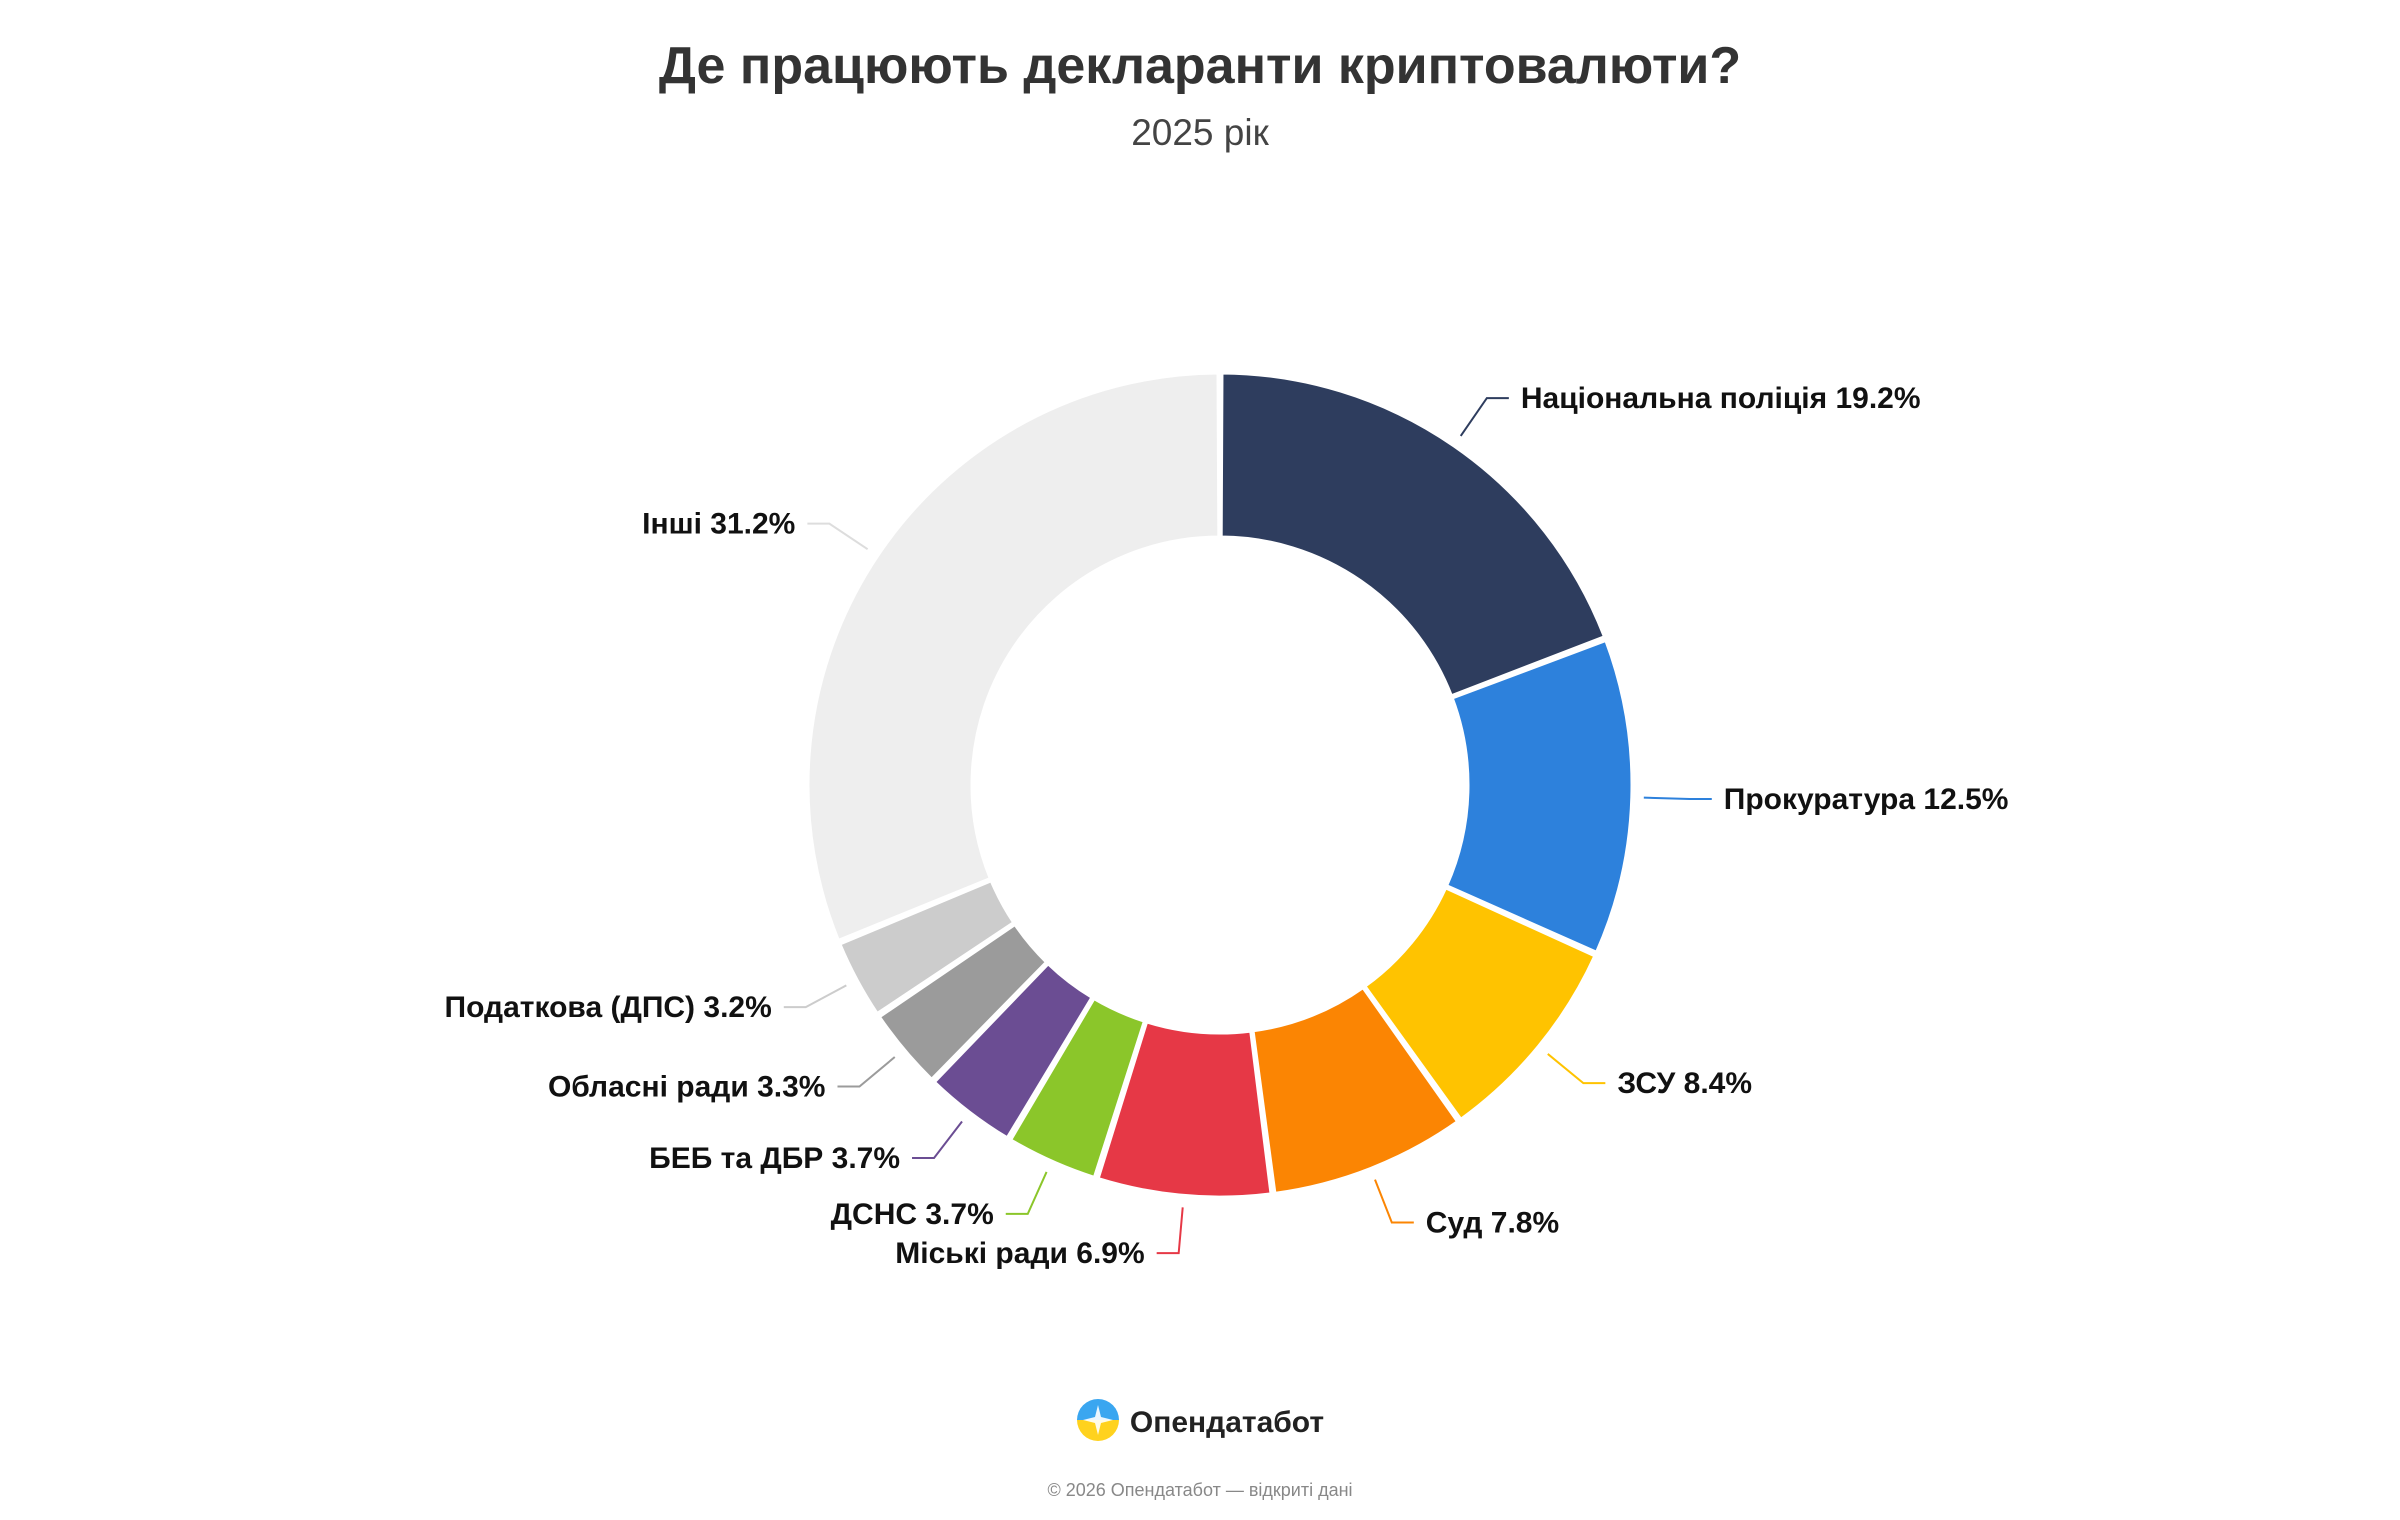  Describe the element at coordinates (1227, 1422) in the screenshot. I see `brand-name: Опендатабот` at that location.